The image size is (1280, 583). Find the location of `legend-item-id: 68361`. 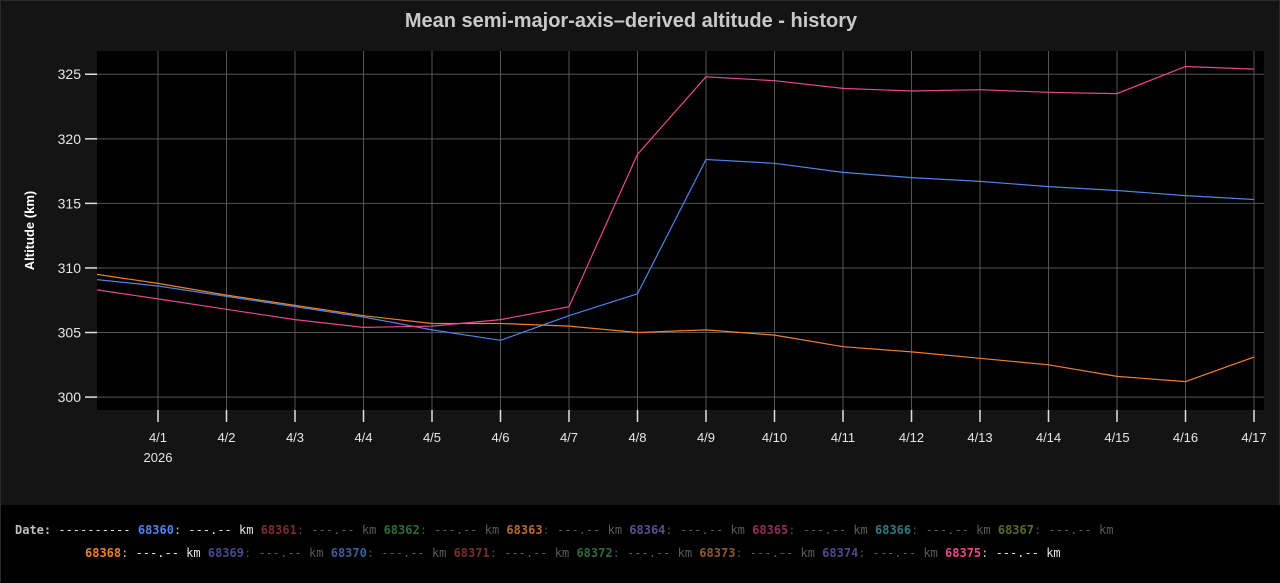

legend-item-id: 68361 is located at coordinates (278, 530).